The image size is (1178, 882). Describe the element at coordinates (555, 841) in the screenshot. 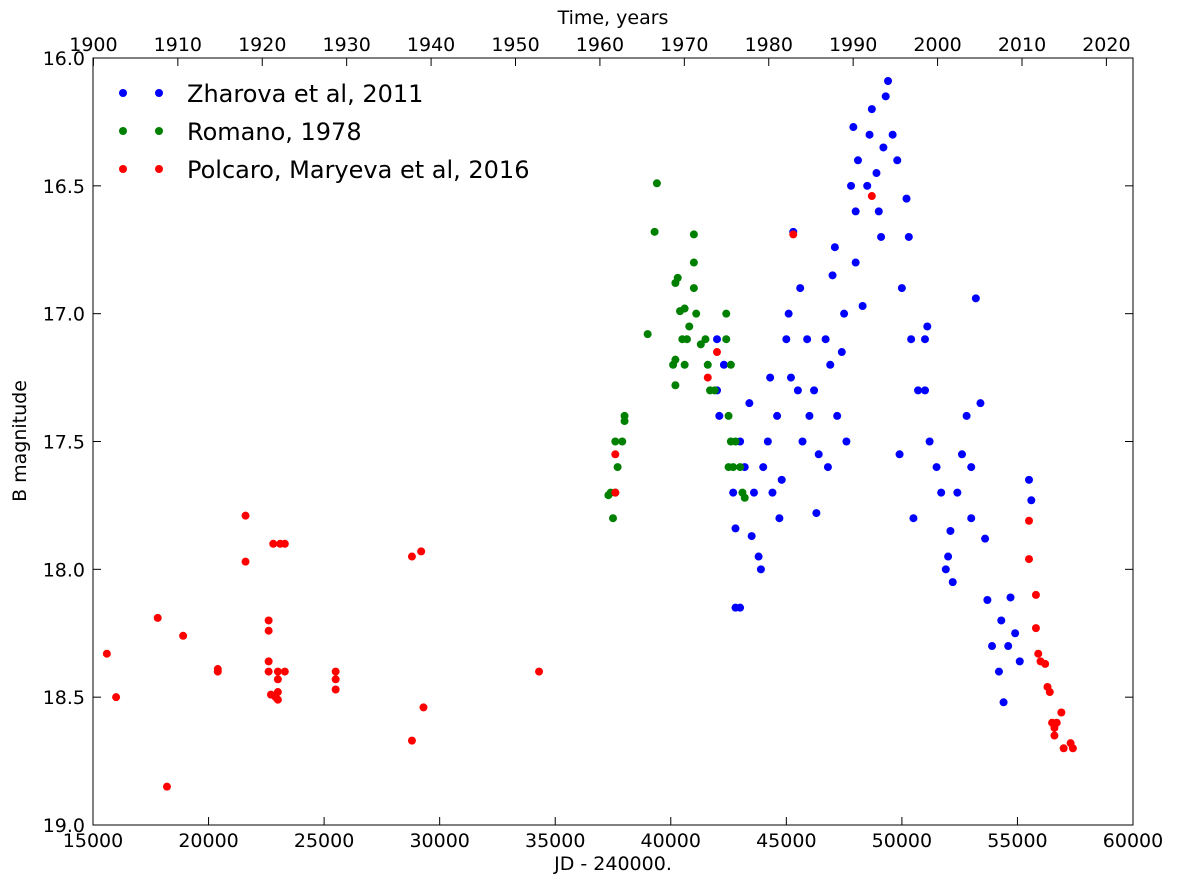

I see `x-tick-label: 35000` at that location.